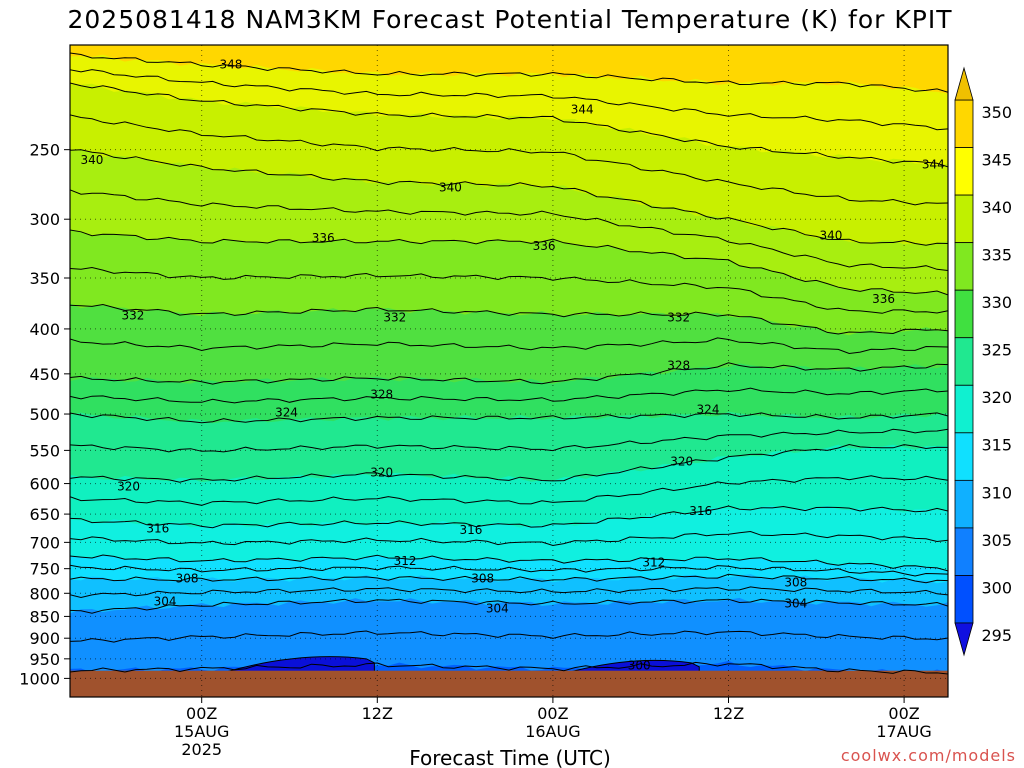 This screenshot has width=1024, height=768. What do you see at coordinates (44, 484) in the screenshot?
I see `y-tick-label: 600` at bounding box center [44, 484].